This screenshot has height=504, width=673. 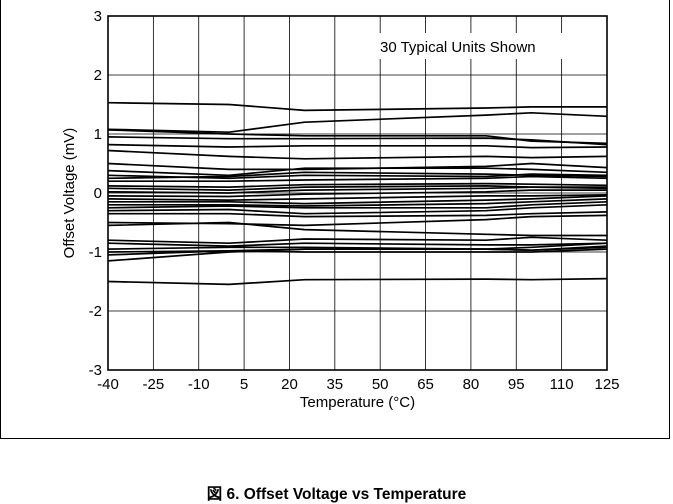 What do you see at coordinates (154, 384) in the screenshot?
I see `x-tick-label: -25` at bounding box center [154, 384].